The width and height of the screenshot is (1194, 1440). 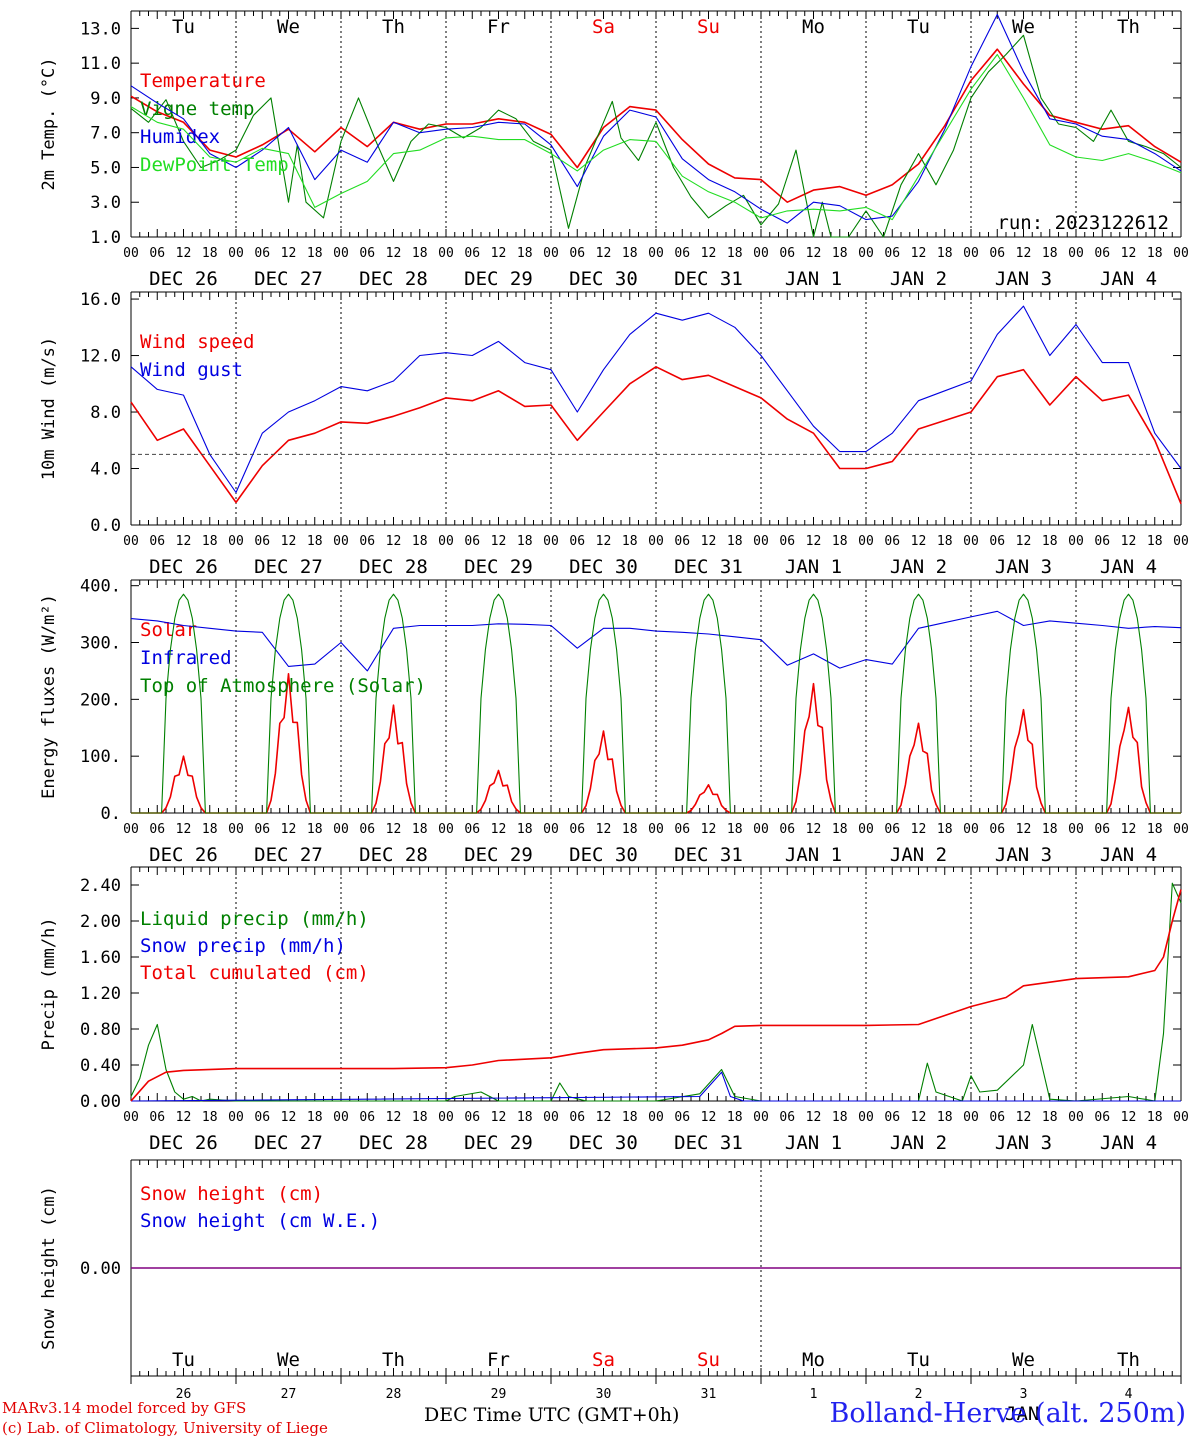 What do you see at coordinates (919, 1394) in the screenshot?
I see `panel-4-day-number: 2` at bounding box center [919, 1394].